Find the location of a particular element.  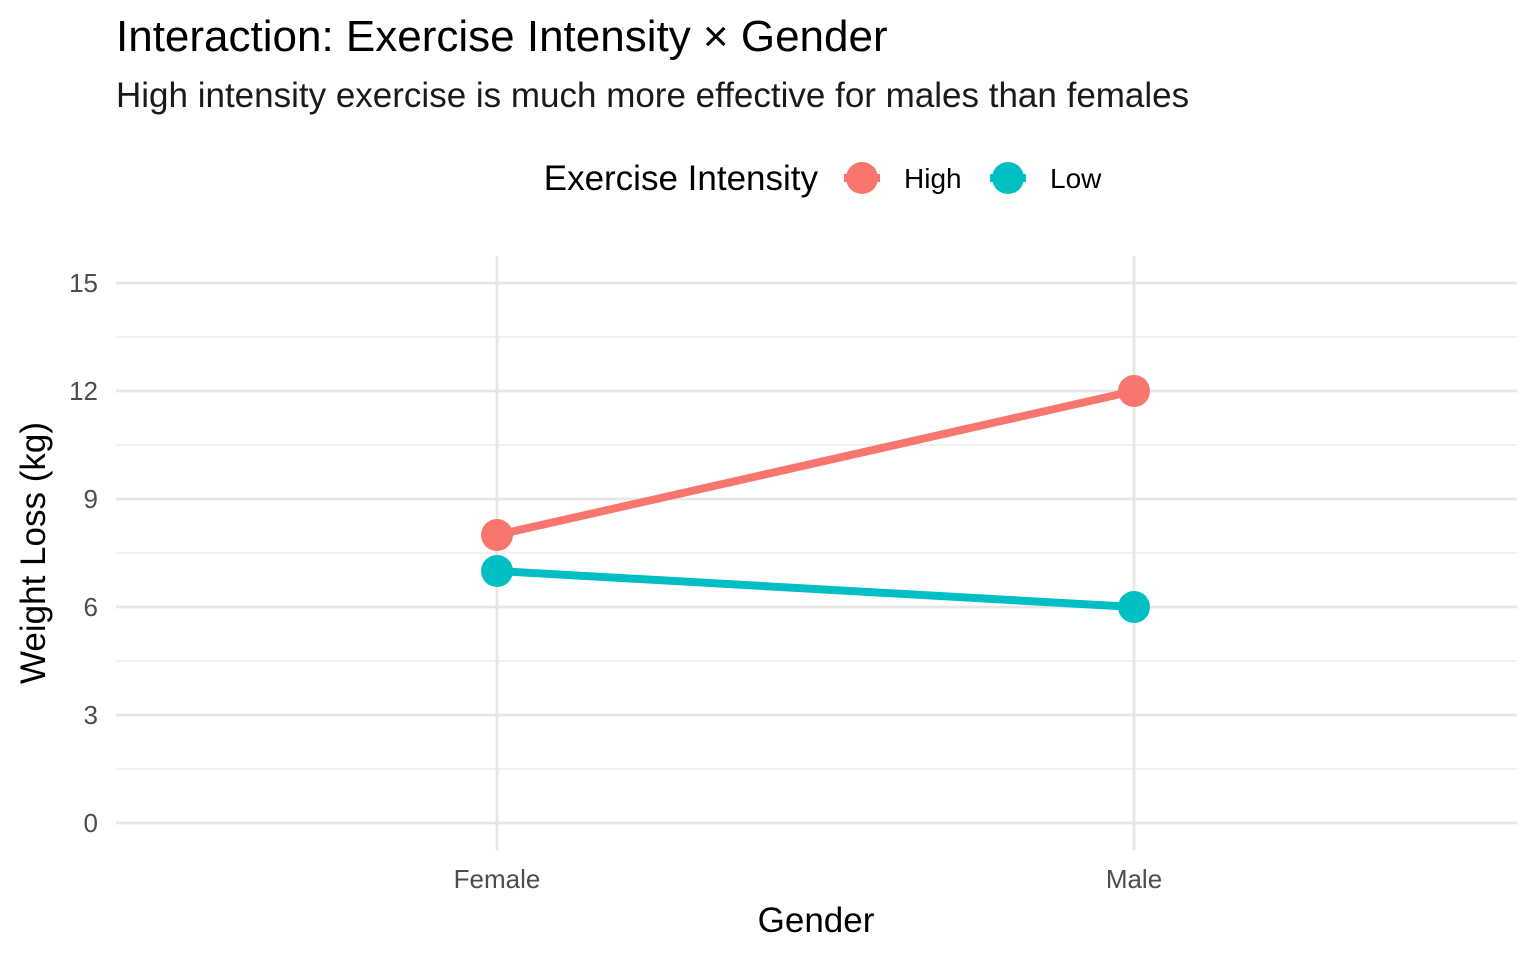

series-line-high is located at coordinates (815, 463).